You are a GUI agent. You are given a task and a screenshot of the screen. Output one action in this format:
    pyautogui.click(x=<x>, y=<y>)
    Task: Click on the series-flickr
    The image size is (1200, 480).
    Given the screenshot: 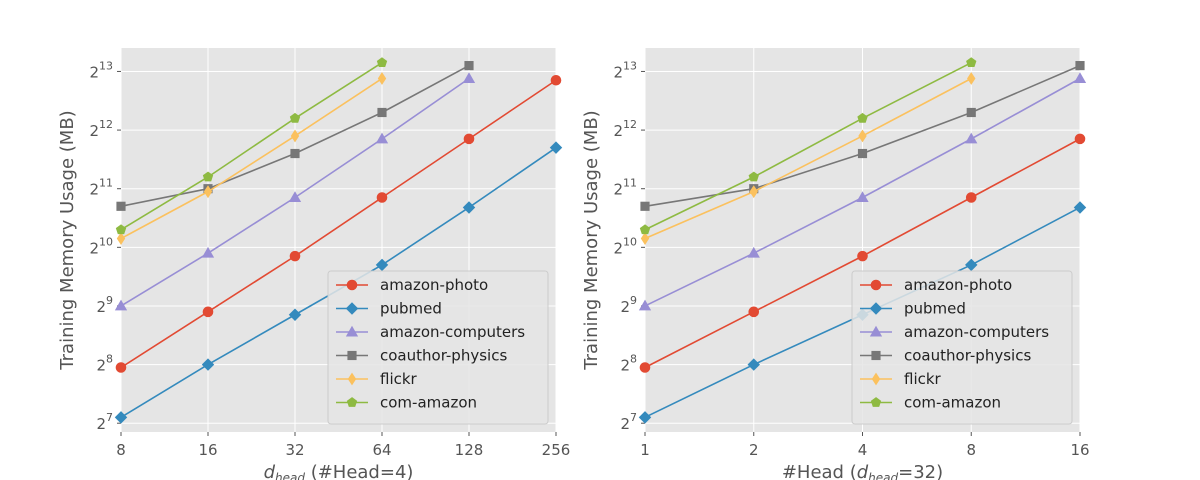 What is the action you would take?
    pyautogui.click(x=808, y=158)
    